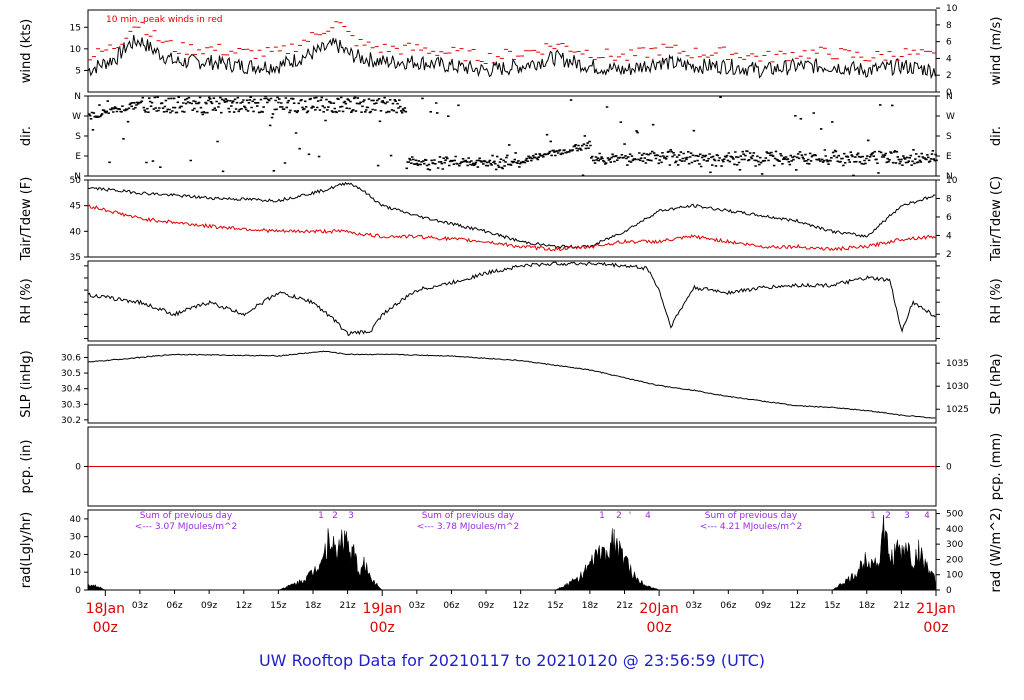 This screenshot has width=1024, height=700. What do you see at coordinates (996, 383) in the screenshot?
I see `slp-right-label: SLP (hPa)` at bounding box center [996, 383].